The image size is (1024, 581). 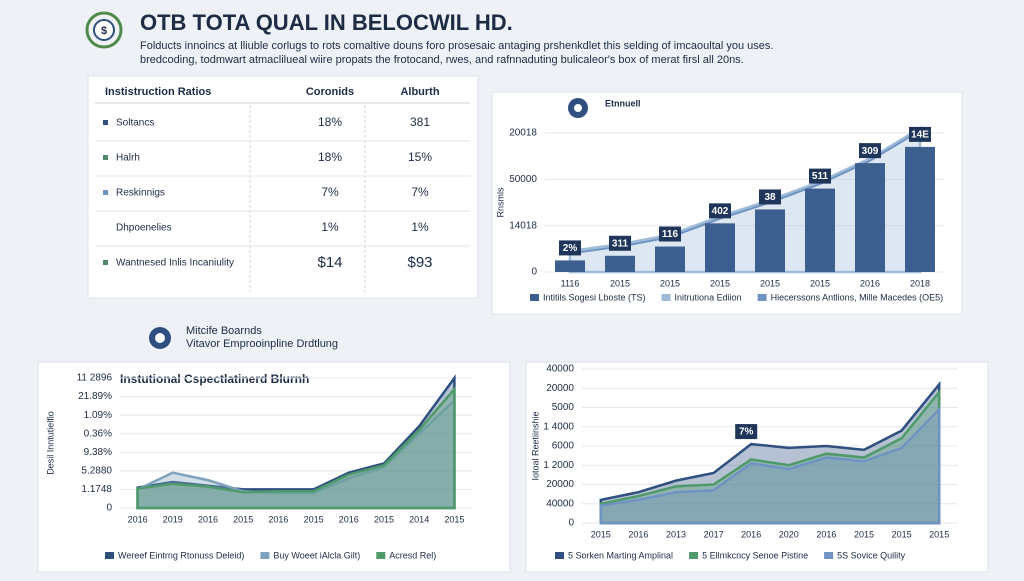 What do you see at coordinates (214, 379) in the screenshot?
I see `chart-title: Instutional Cspectlatinerd Blurnh` at bounding box center [214, 379].